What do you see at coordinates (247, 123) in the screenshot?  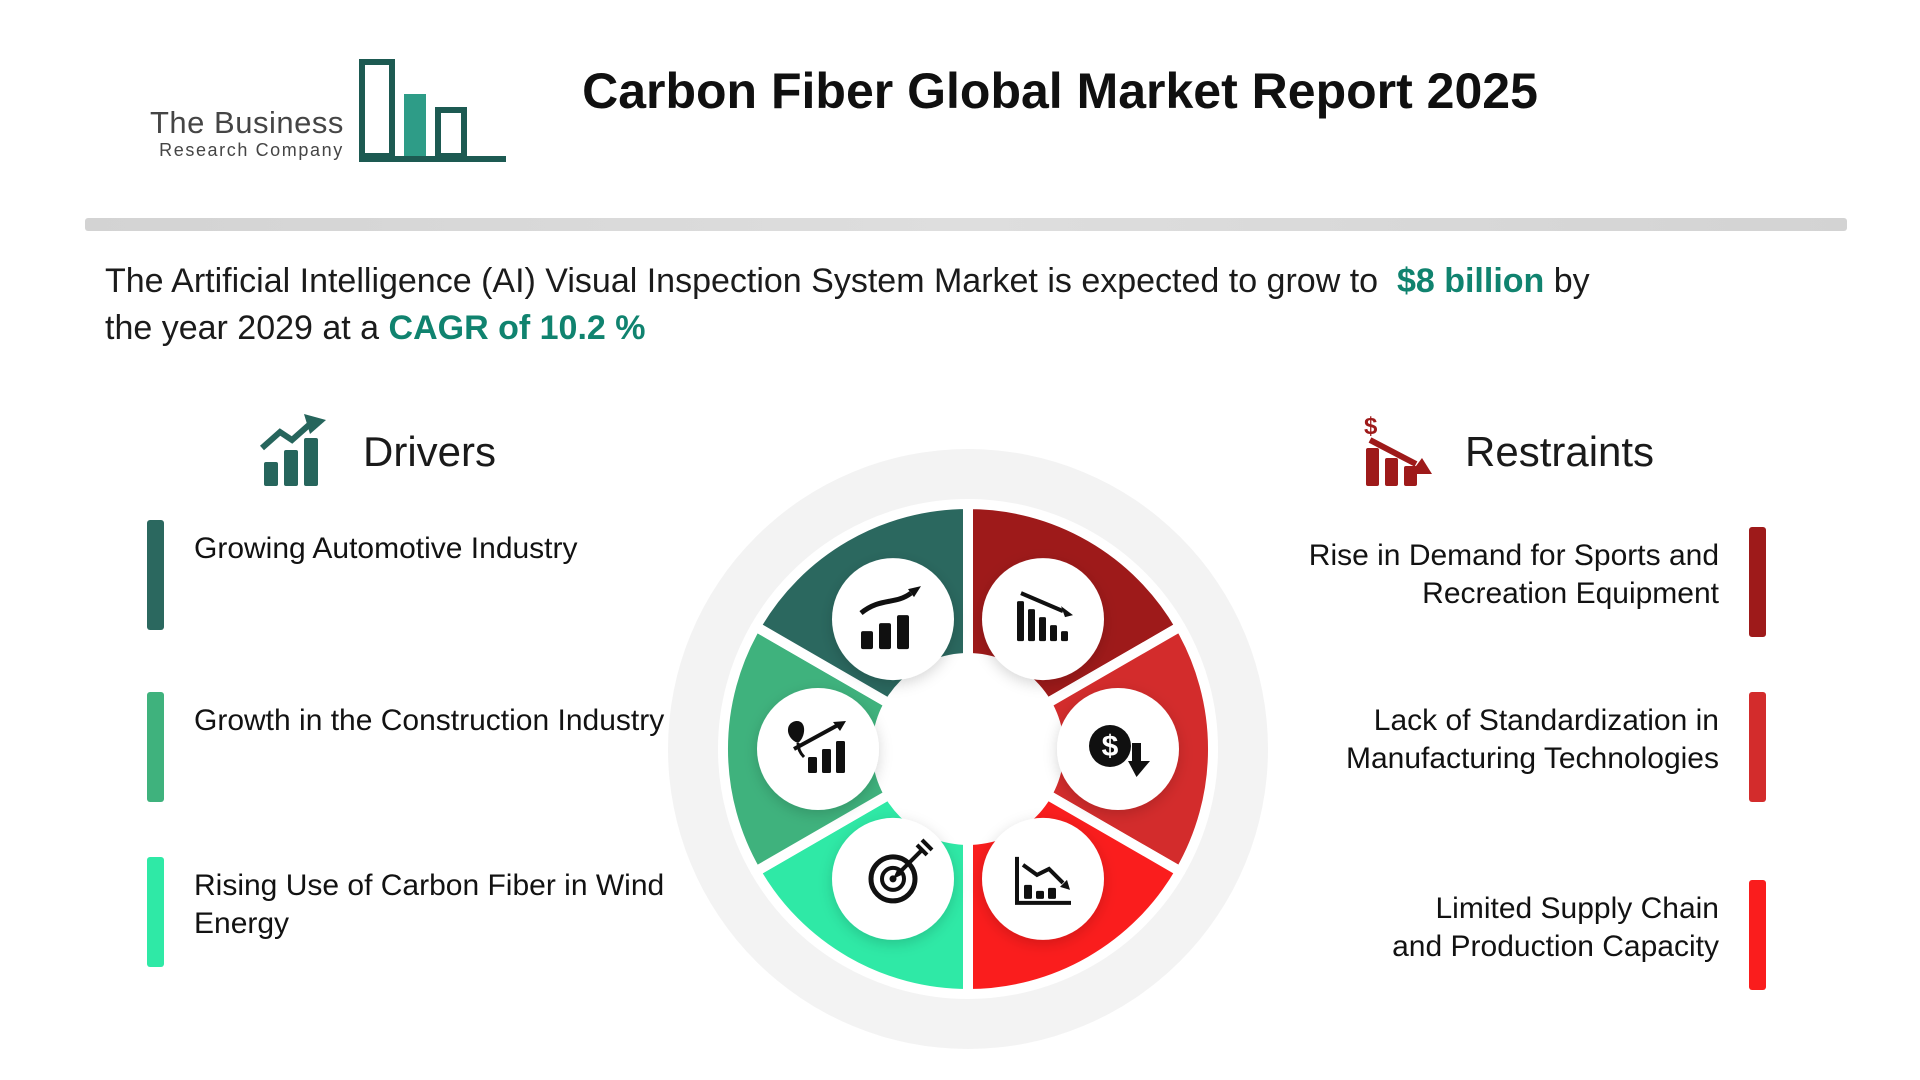 I see `logo-line1: The Business` at bounding box center [247, 123].